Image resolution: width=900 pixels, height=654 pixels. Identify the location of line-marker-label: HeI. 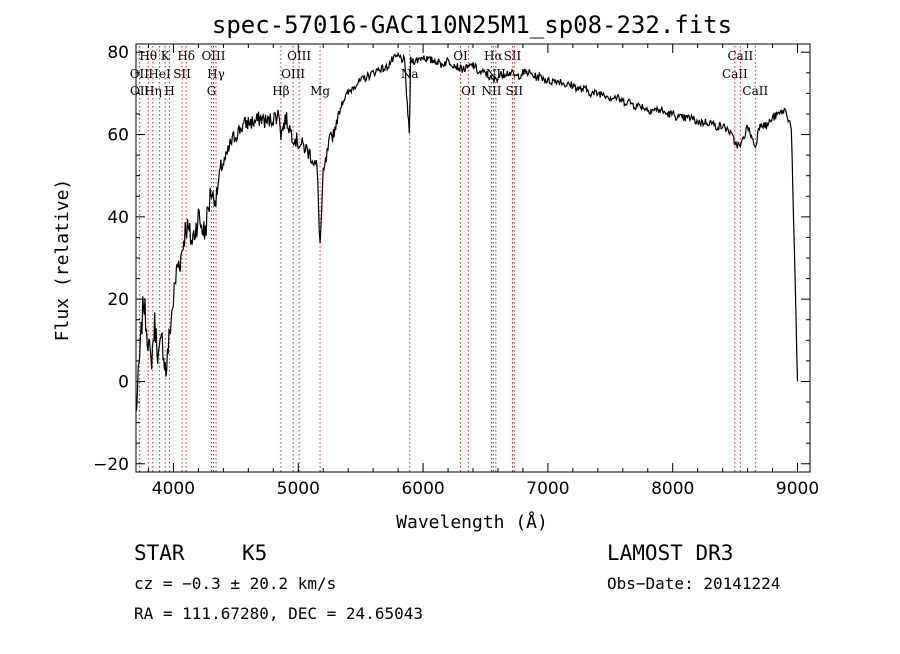
(159, 74).